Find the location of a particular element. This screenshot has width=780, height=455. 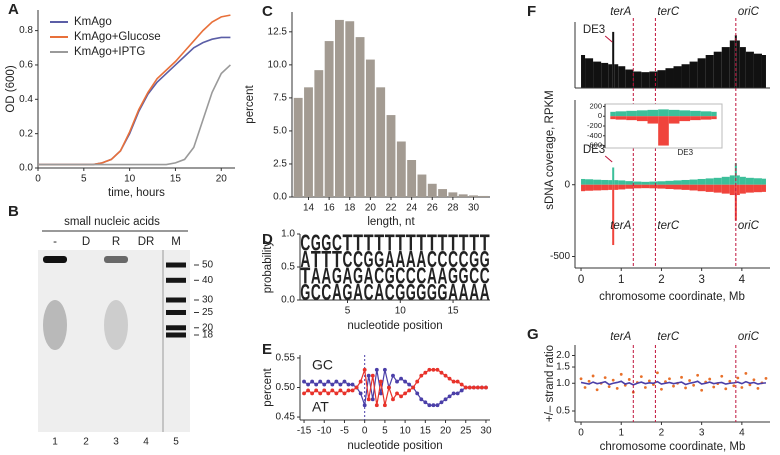

panel-letter: A is located at coordinates (13, 9).